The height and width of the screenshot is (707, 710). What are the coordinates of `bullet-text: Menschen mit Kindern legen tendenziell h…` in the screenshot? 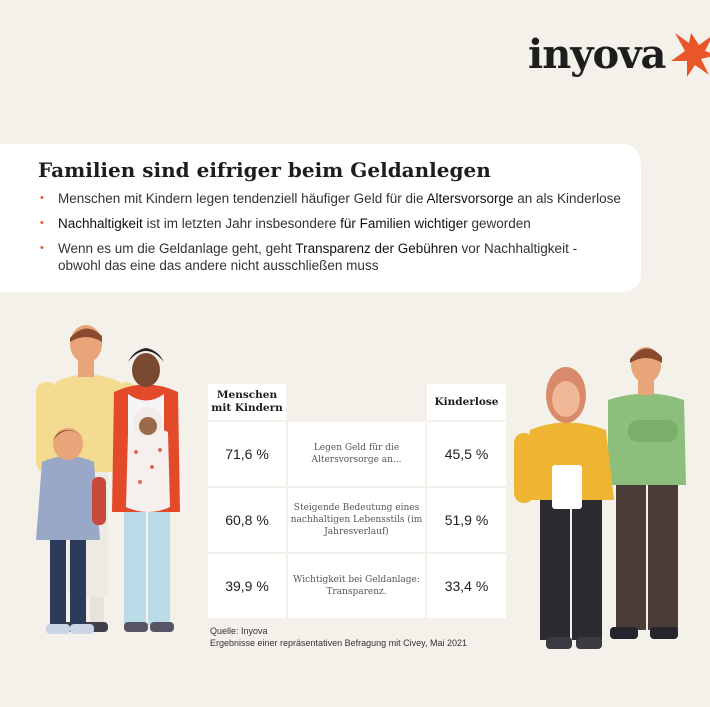 It's located at (242, 198).